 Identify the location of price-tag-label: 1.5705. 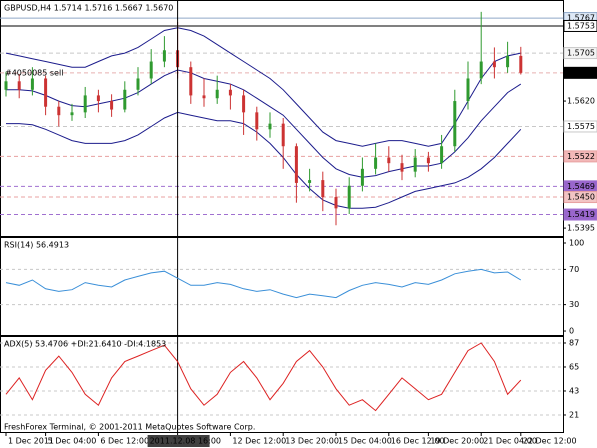
(581, 53).